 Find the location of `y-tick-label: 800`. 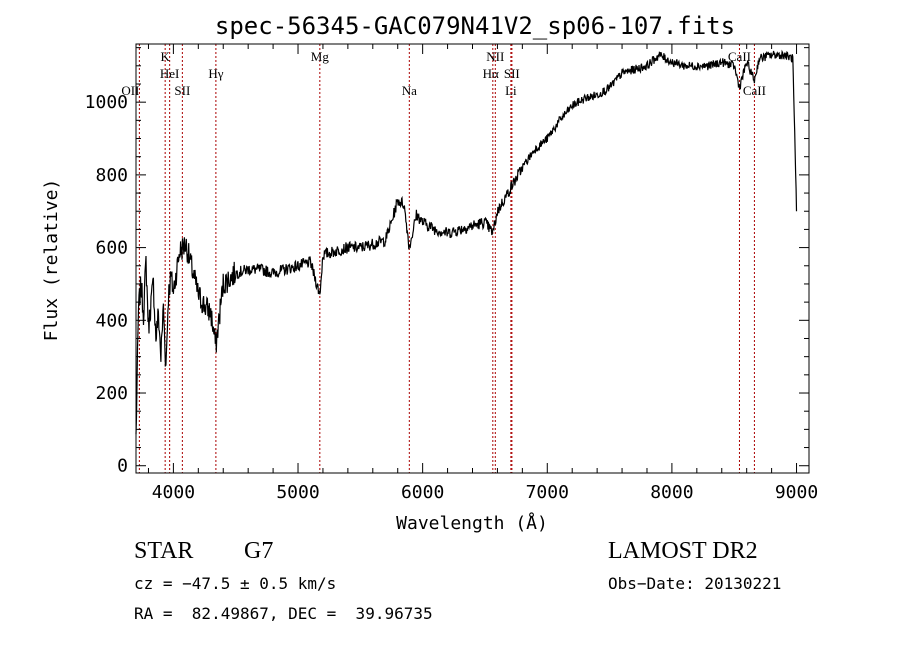

y-tick-label: 800 is located at coordinates (111, 175).